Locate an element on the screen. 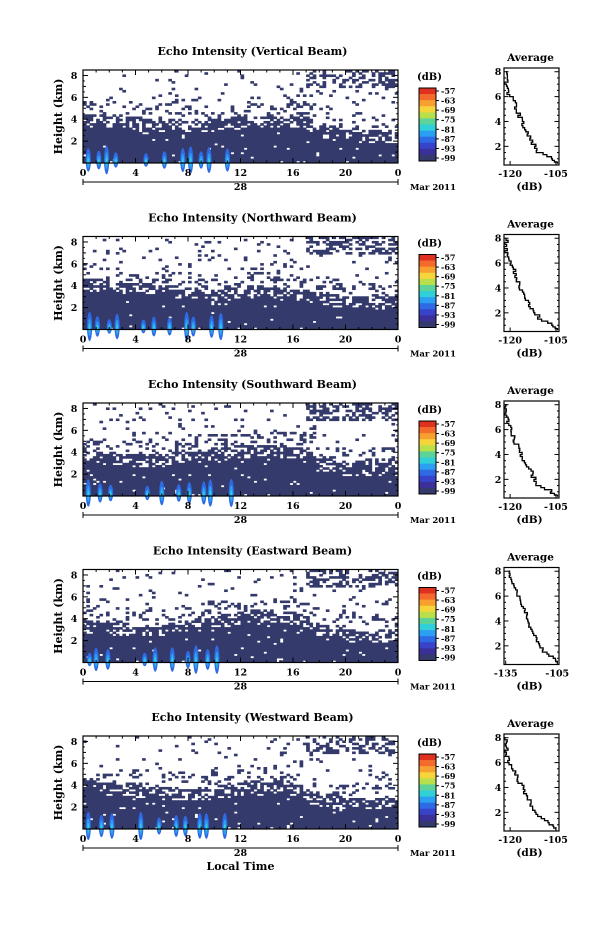 The height and width of the screenshot is (929, 615). colorbar-tick-label: -81 is located at coordinates (448, 129).